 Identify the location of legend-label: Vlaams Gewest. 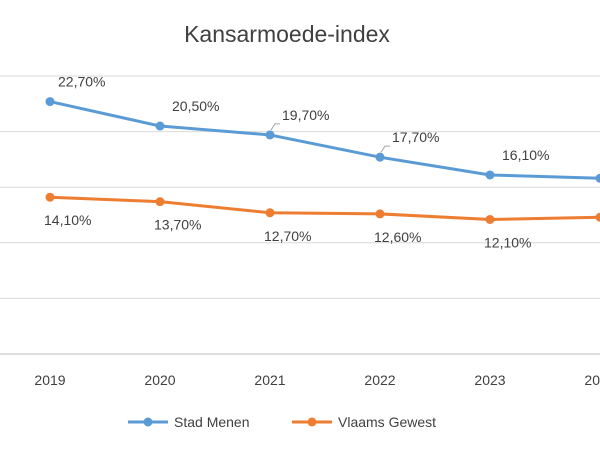
(387, 422).